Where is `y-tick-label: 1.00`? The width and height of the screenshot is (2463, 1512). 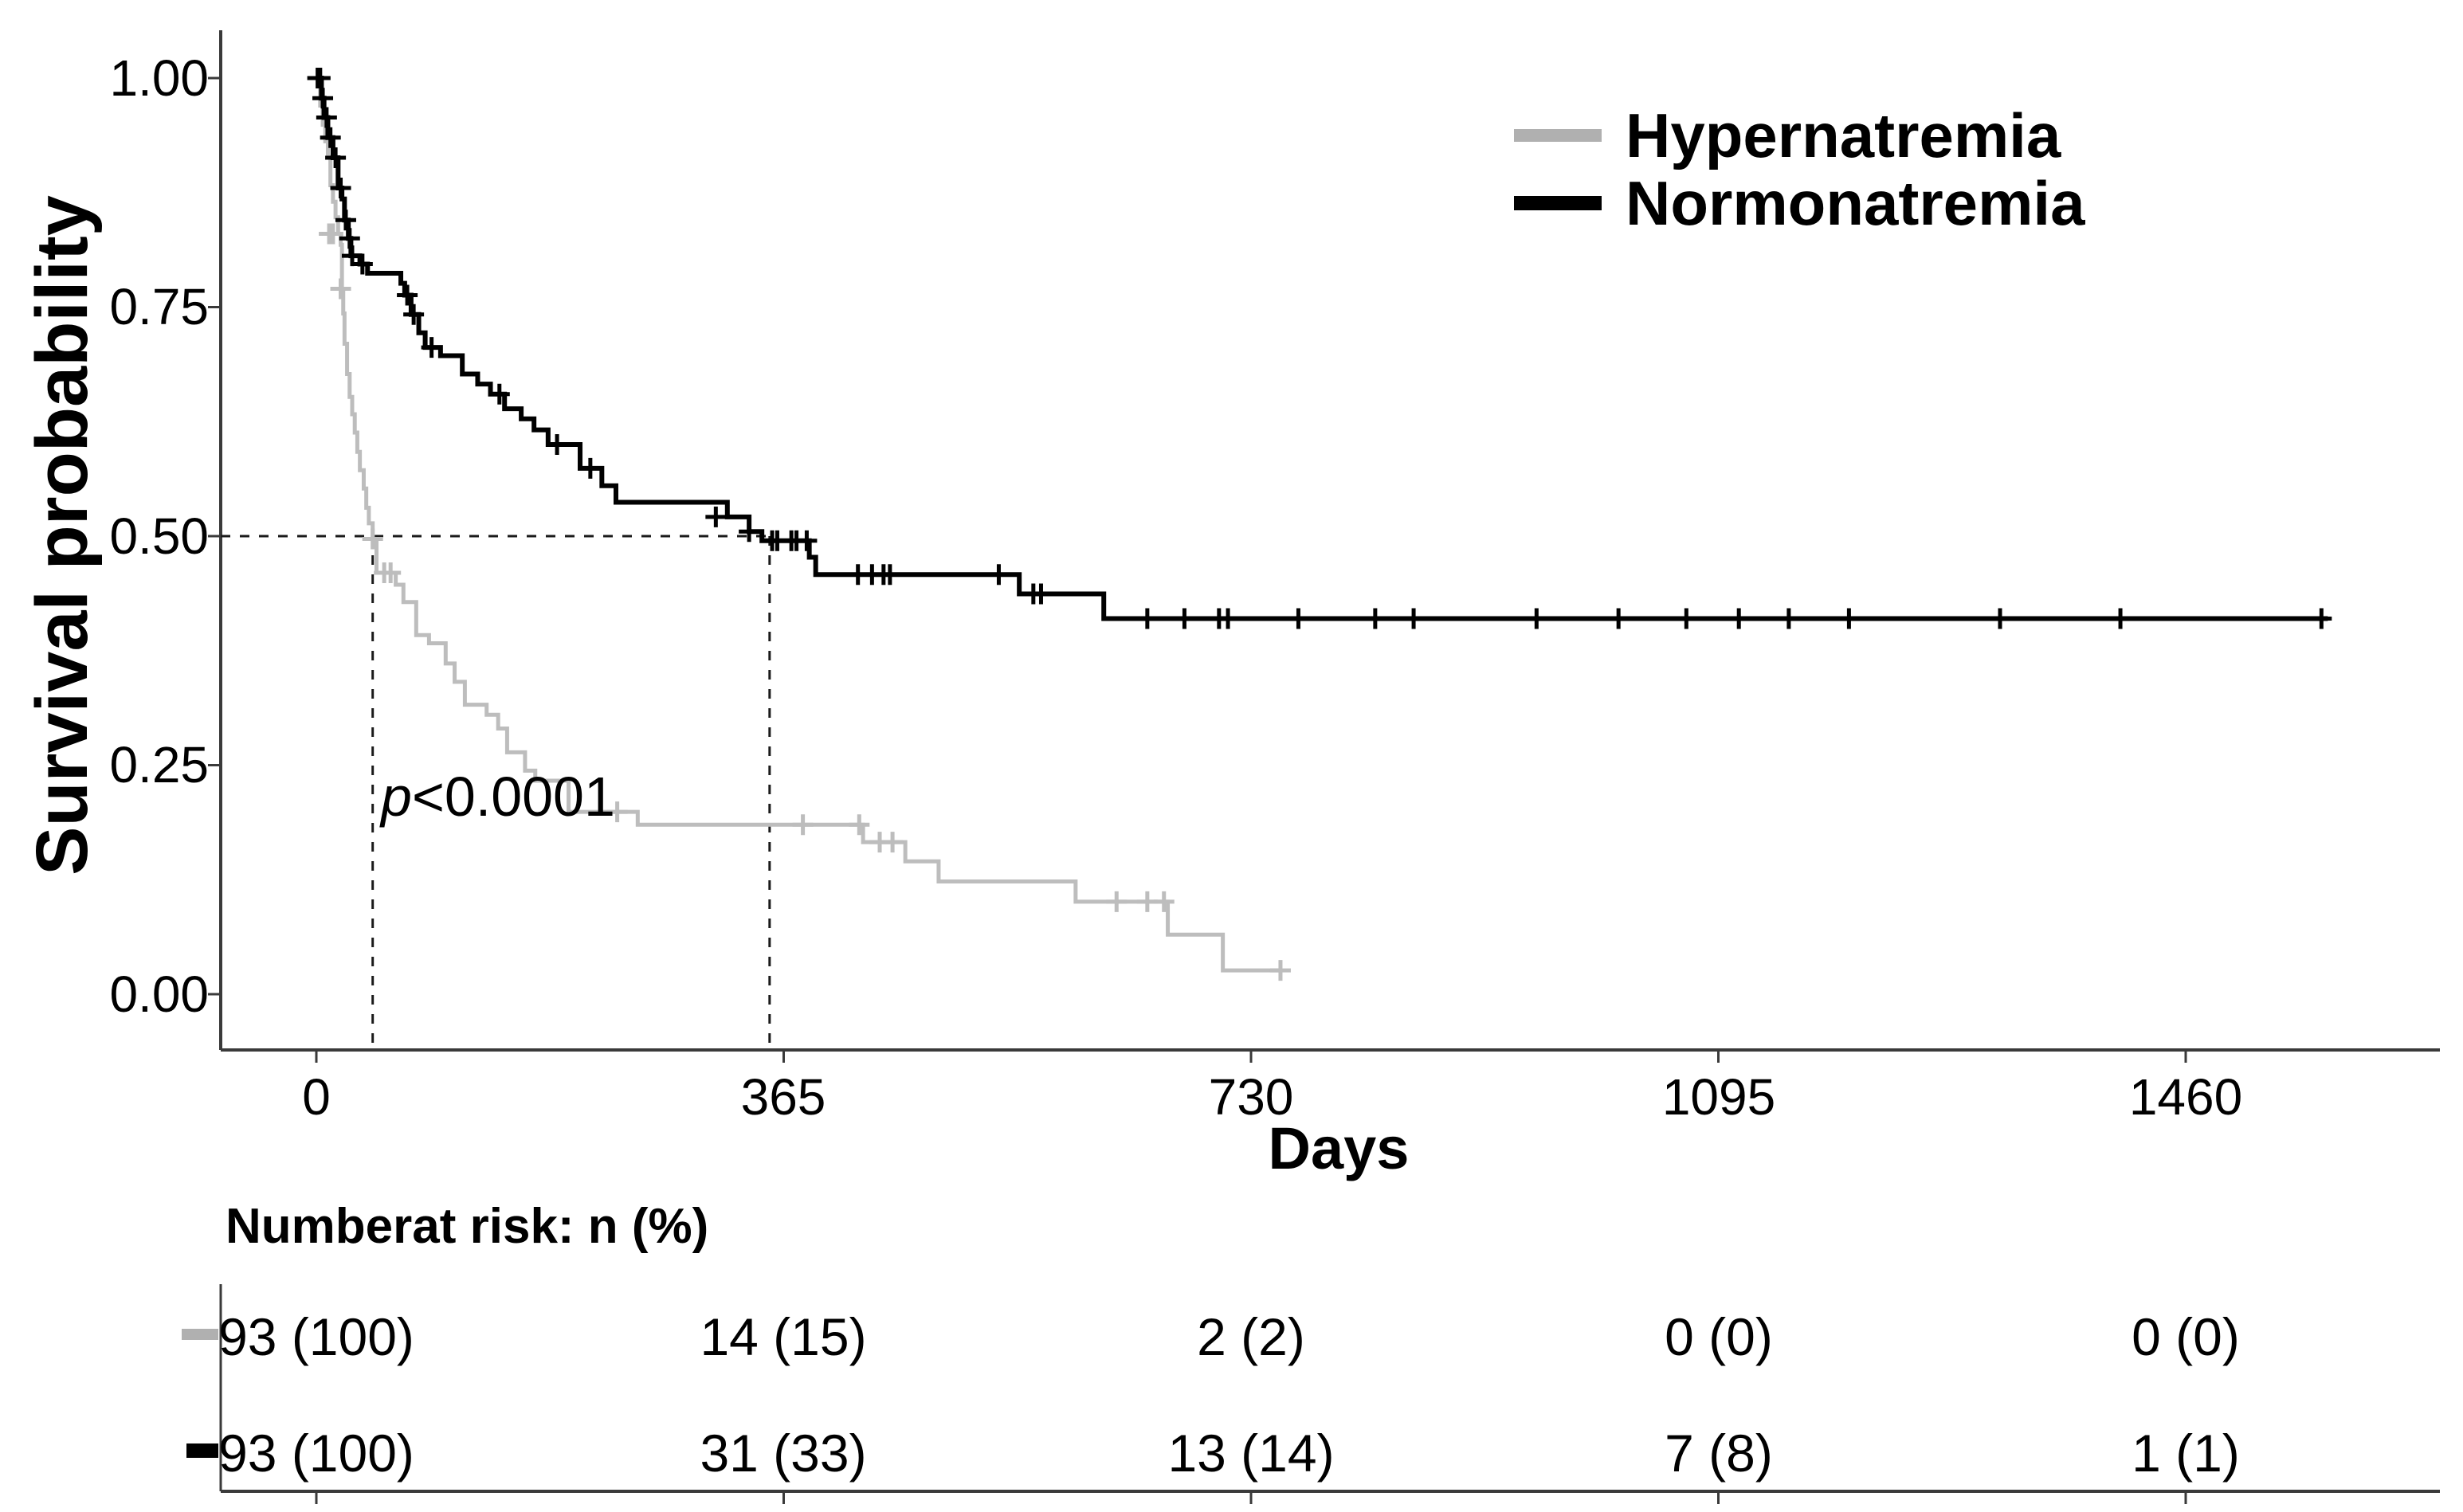
y-tick-label: 1.00 is located at coordinates (159, 78).